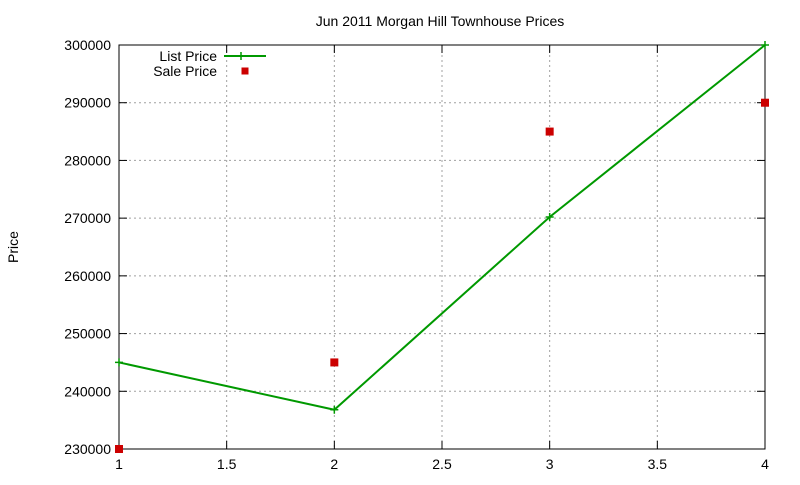 The height and width of the screenshot is (485, 800). I want to click on x-tick-label: 3.5, so click(658, 464).